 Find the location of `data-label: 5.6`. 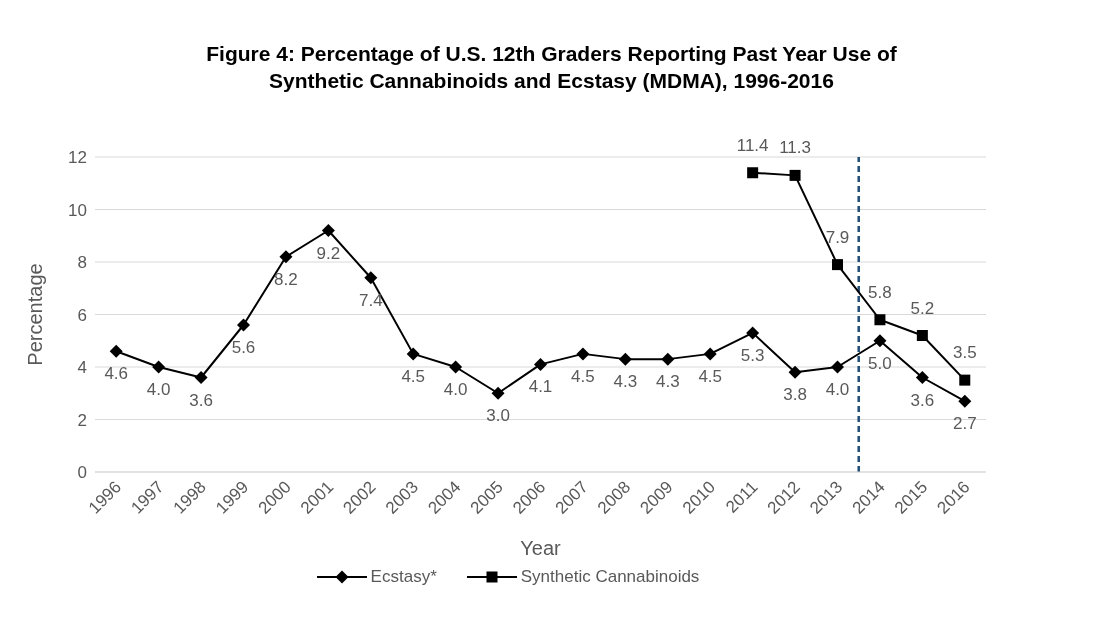

data-label: 5.6 is located at coordinates (243, 347).